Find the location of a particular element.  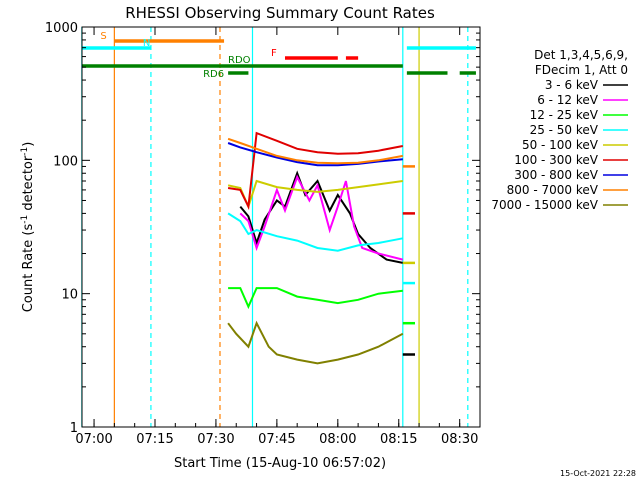

x-tick-label: 08:15 is located at coordinates (398, 439).